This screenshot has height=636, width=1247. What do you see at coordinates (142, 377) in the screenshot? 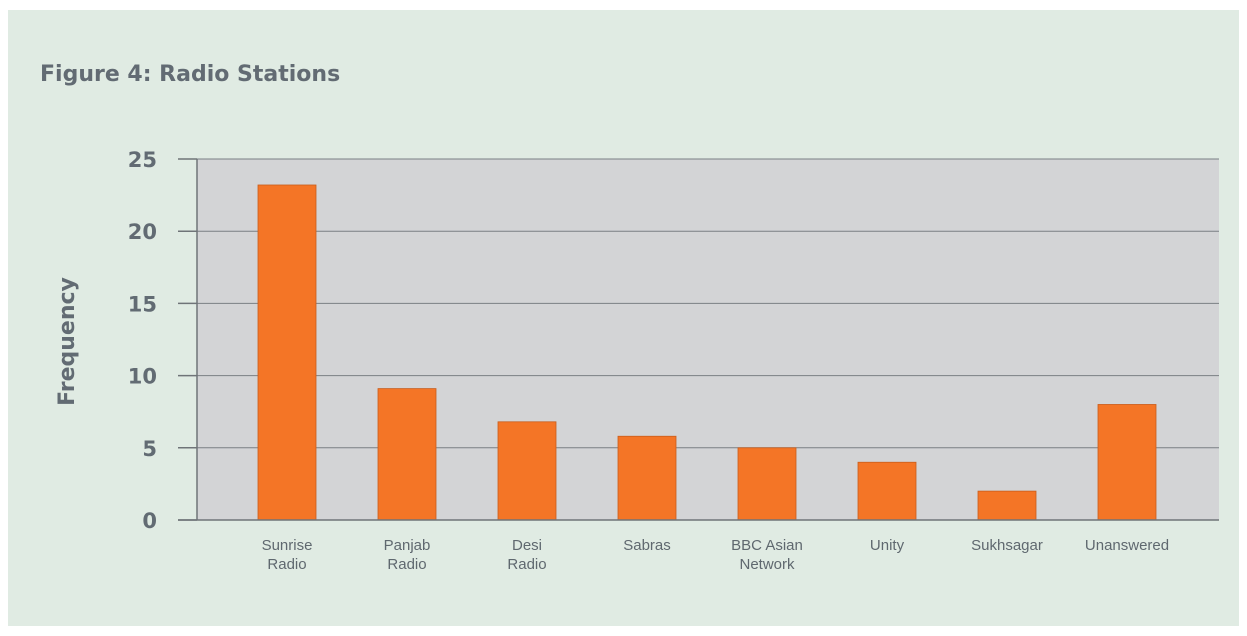
I see `y-tick-label: 10` at bounding box center [142, 377].